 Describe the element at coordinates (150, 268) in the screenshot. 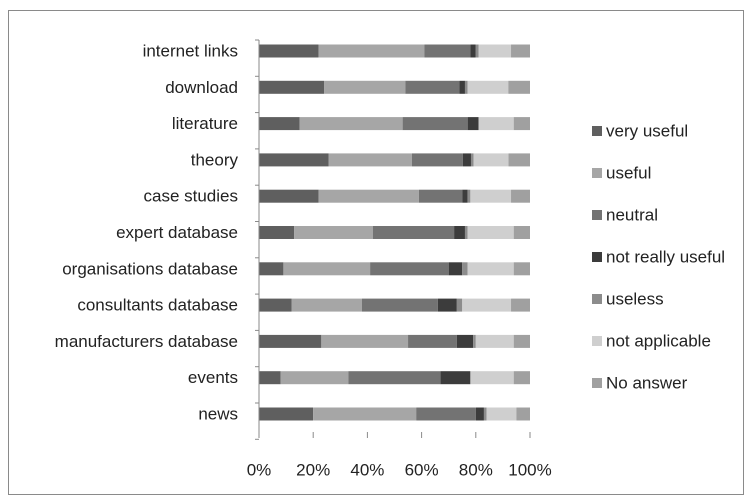

I see `category-label: organisations database` at that location.